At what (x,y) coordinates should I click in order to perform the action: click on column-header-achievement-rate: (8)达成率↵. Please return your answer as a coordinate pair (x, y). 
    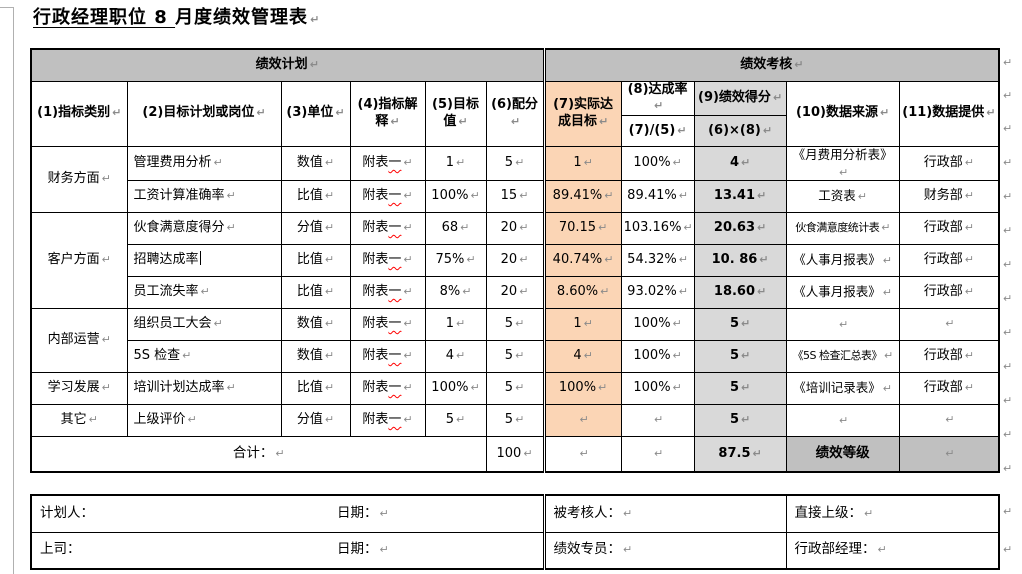
    Looking at the image, I should click on (657, 98).